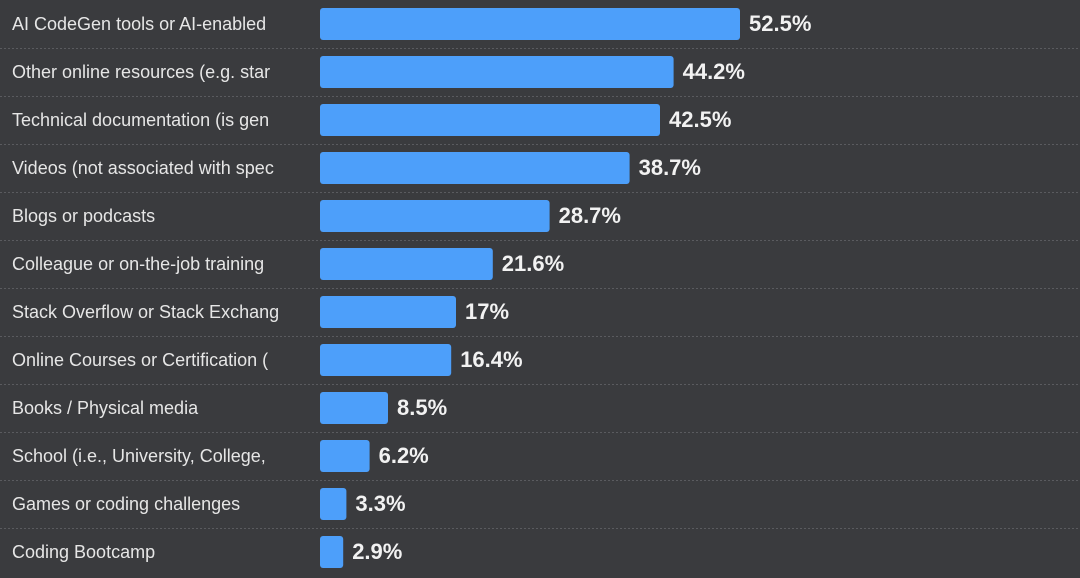 The height and width of the screenshot is (578, 1080). Describe the element at coordinates (145, 312) in the screenshot. I see `category-label: Stack Overflow or Stack Exchang` at that location.